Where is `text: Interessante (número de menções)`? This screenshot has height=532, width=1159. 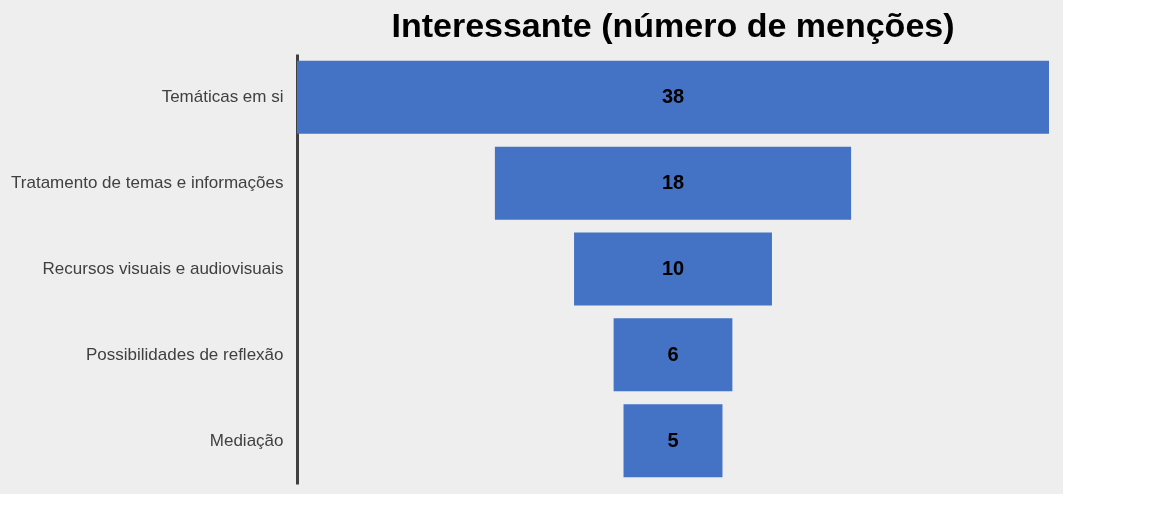
text: Interessante (número de menções) is located at coordinates (673, 25).